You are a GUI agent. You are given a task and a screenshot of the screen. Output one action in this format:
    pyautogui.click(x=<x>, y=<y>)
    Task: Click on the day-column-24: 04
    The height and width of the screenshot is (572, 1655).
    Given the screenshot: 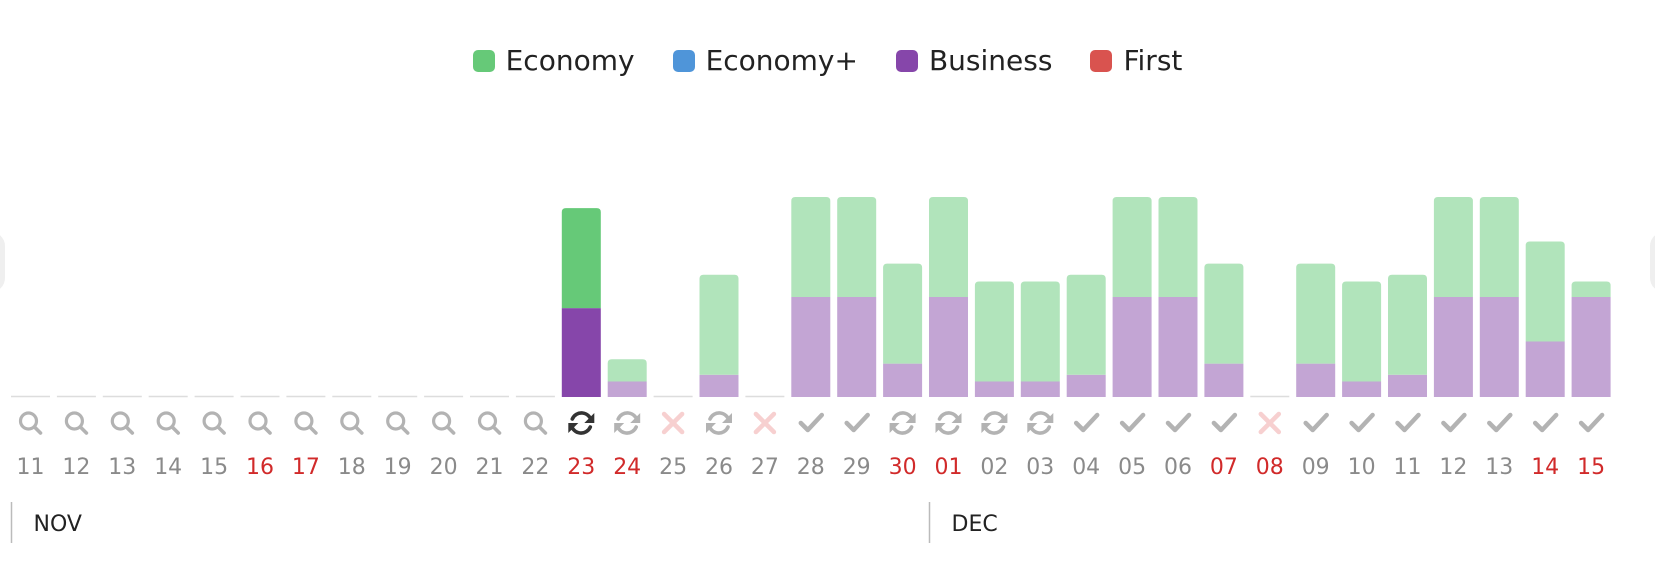 What is the action you would take?
    pyautogui.click(x=1086, y=377)
    